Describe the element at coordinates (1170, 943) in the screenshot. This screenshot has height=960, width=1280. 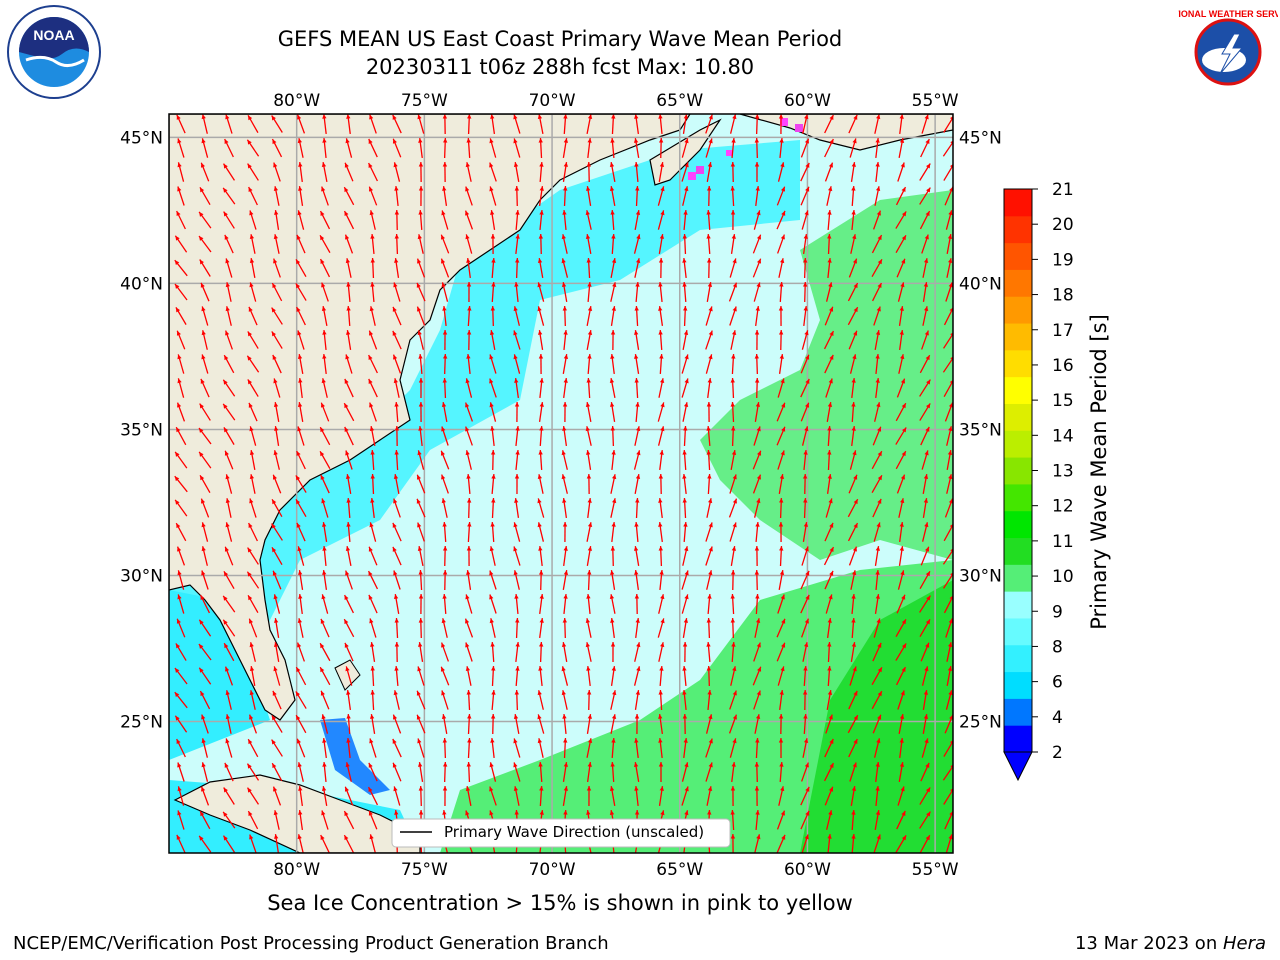
I see `footer-date: 13 Mar 2023 on Hera` at that location.